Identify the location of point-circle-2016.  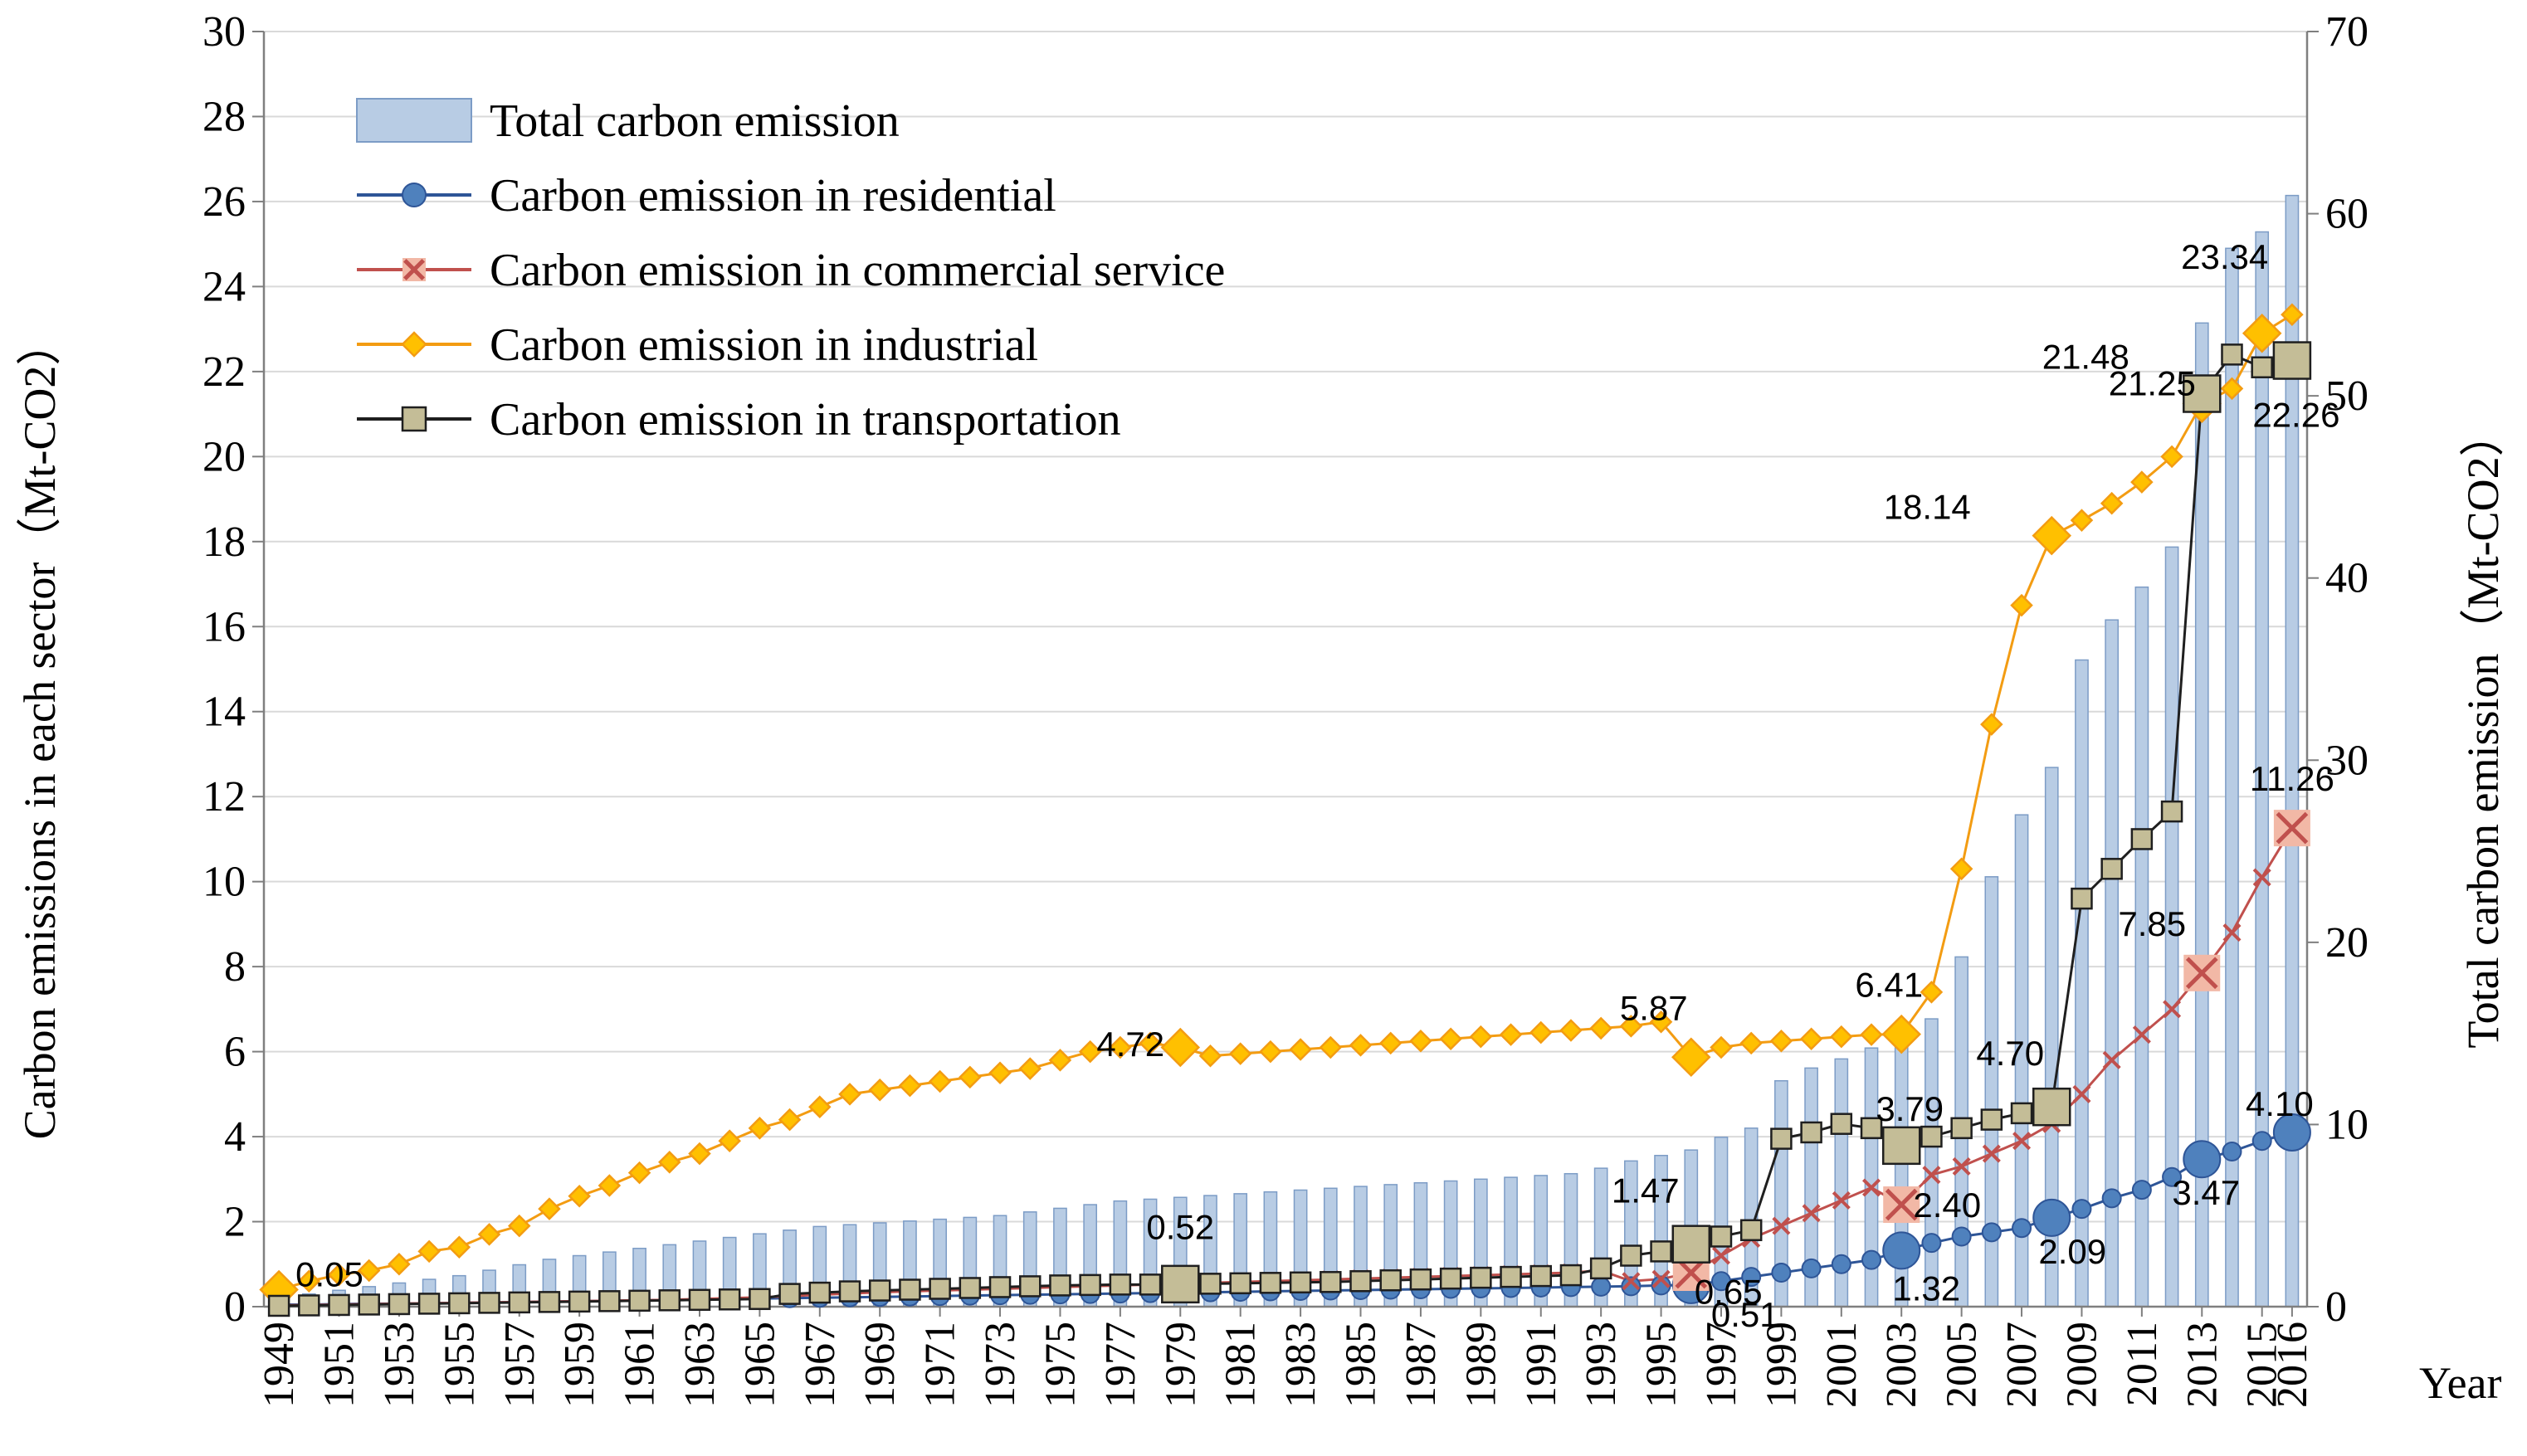
(2291, 1132).